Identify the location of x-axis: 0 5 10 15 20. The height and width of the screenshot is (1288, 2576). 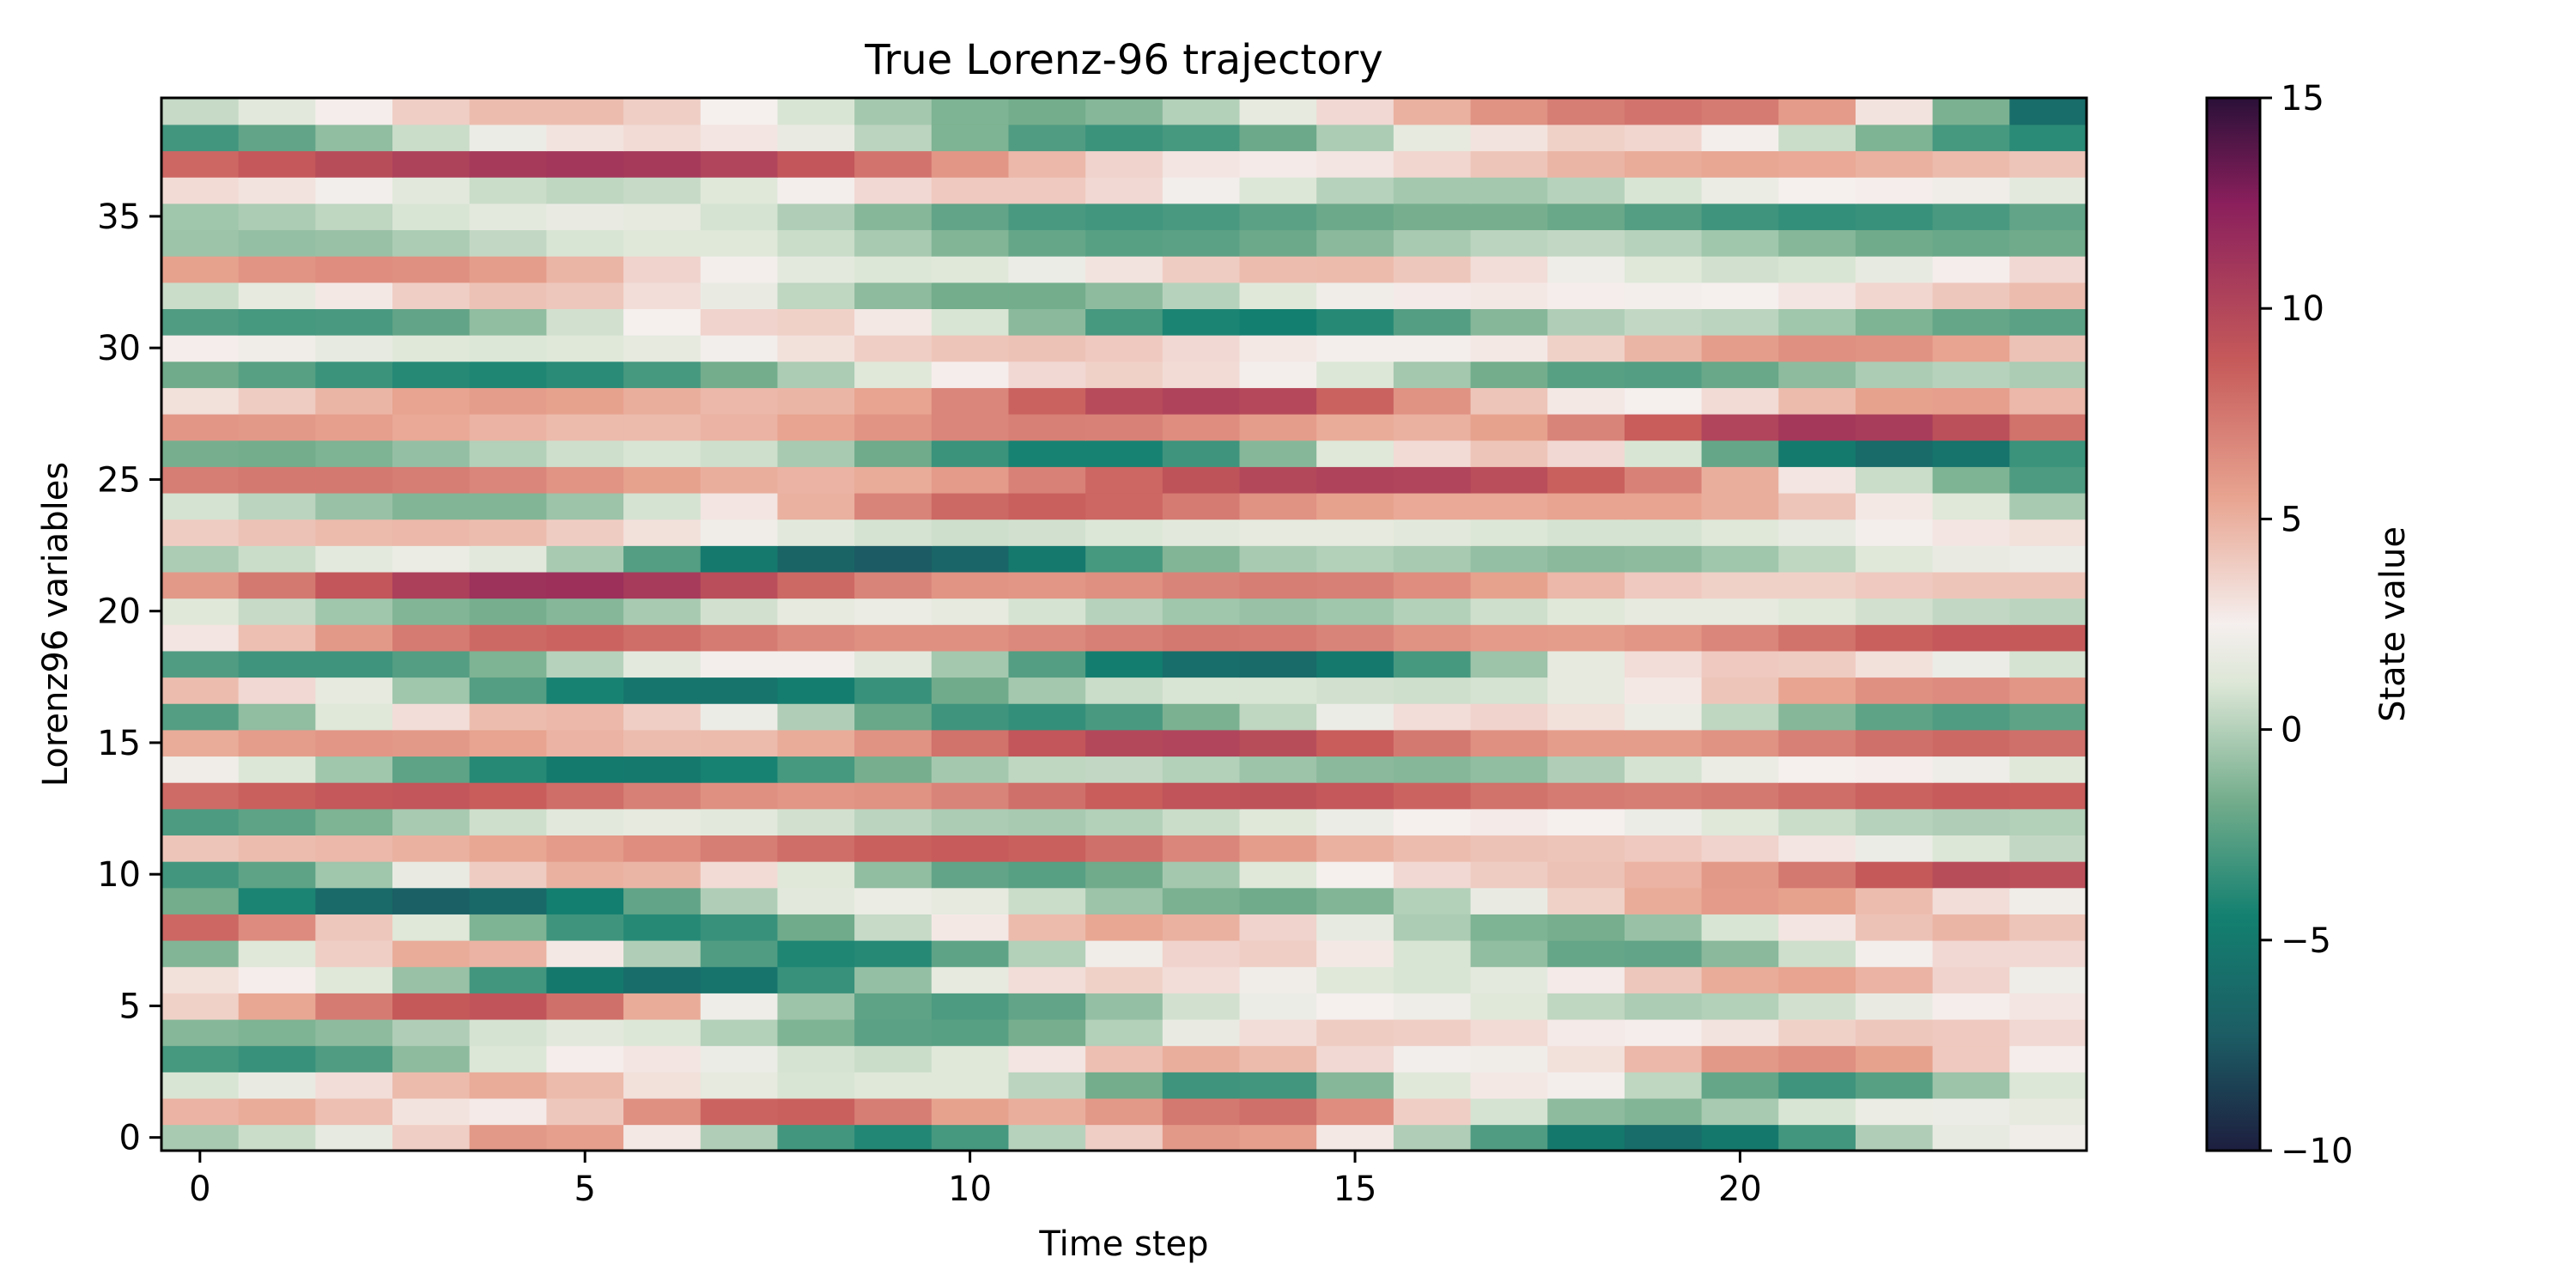
(976, 1180).